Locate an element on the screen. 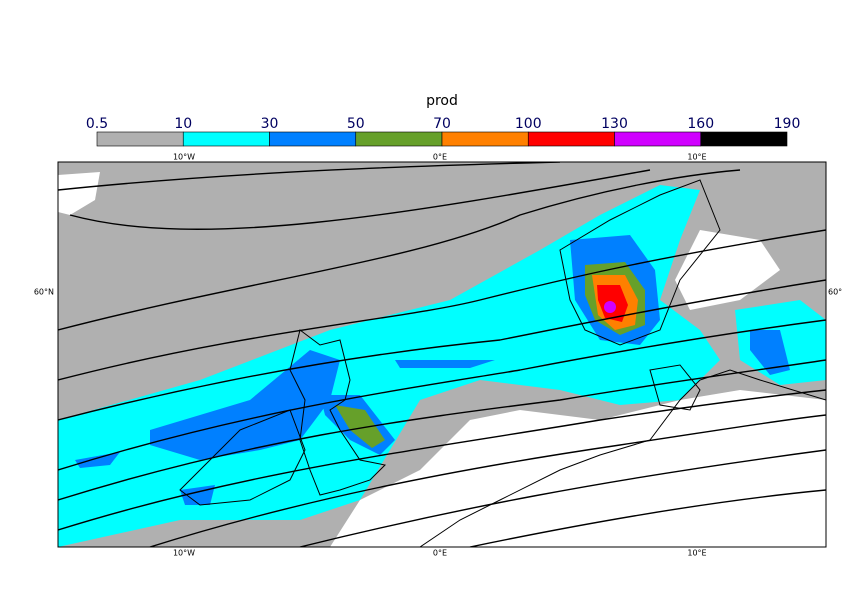  colorbar-label: 0.5 is located at coordinates (97, 124).